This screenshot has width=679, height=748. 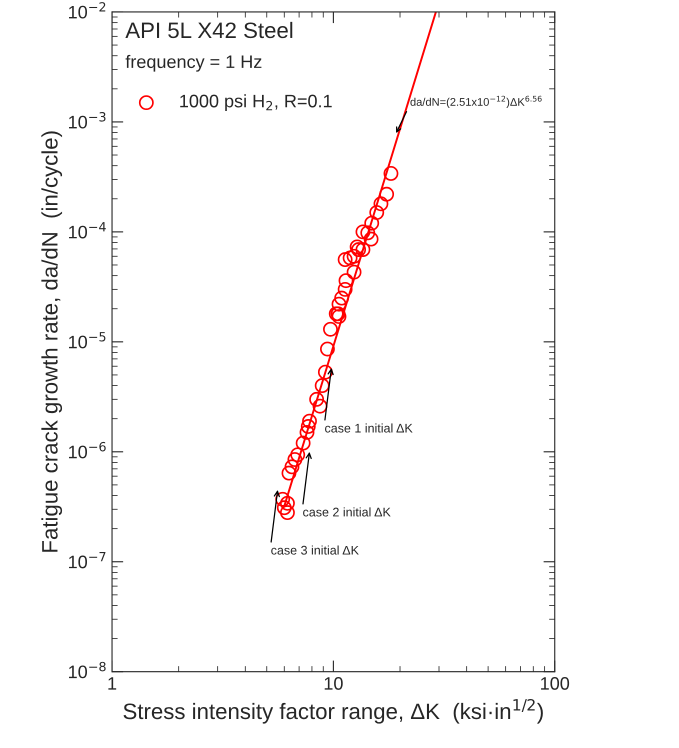 I want to click on y-axis-title: Fatigue crack growth rate, da/dN (in/cycle), so click(x=51, y=341).